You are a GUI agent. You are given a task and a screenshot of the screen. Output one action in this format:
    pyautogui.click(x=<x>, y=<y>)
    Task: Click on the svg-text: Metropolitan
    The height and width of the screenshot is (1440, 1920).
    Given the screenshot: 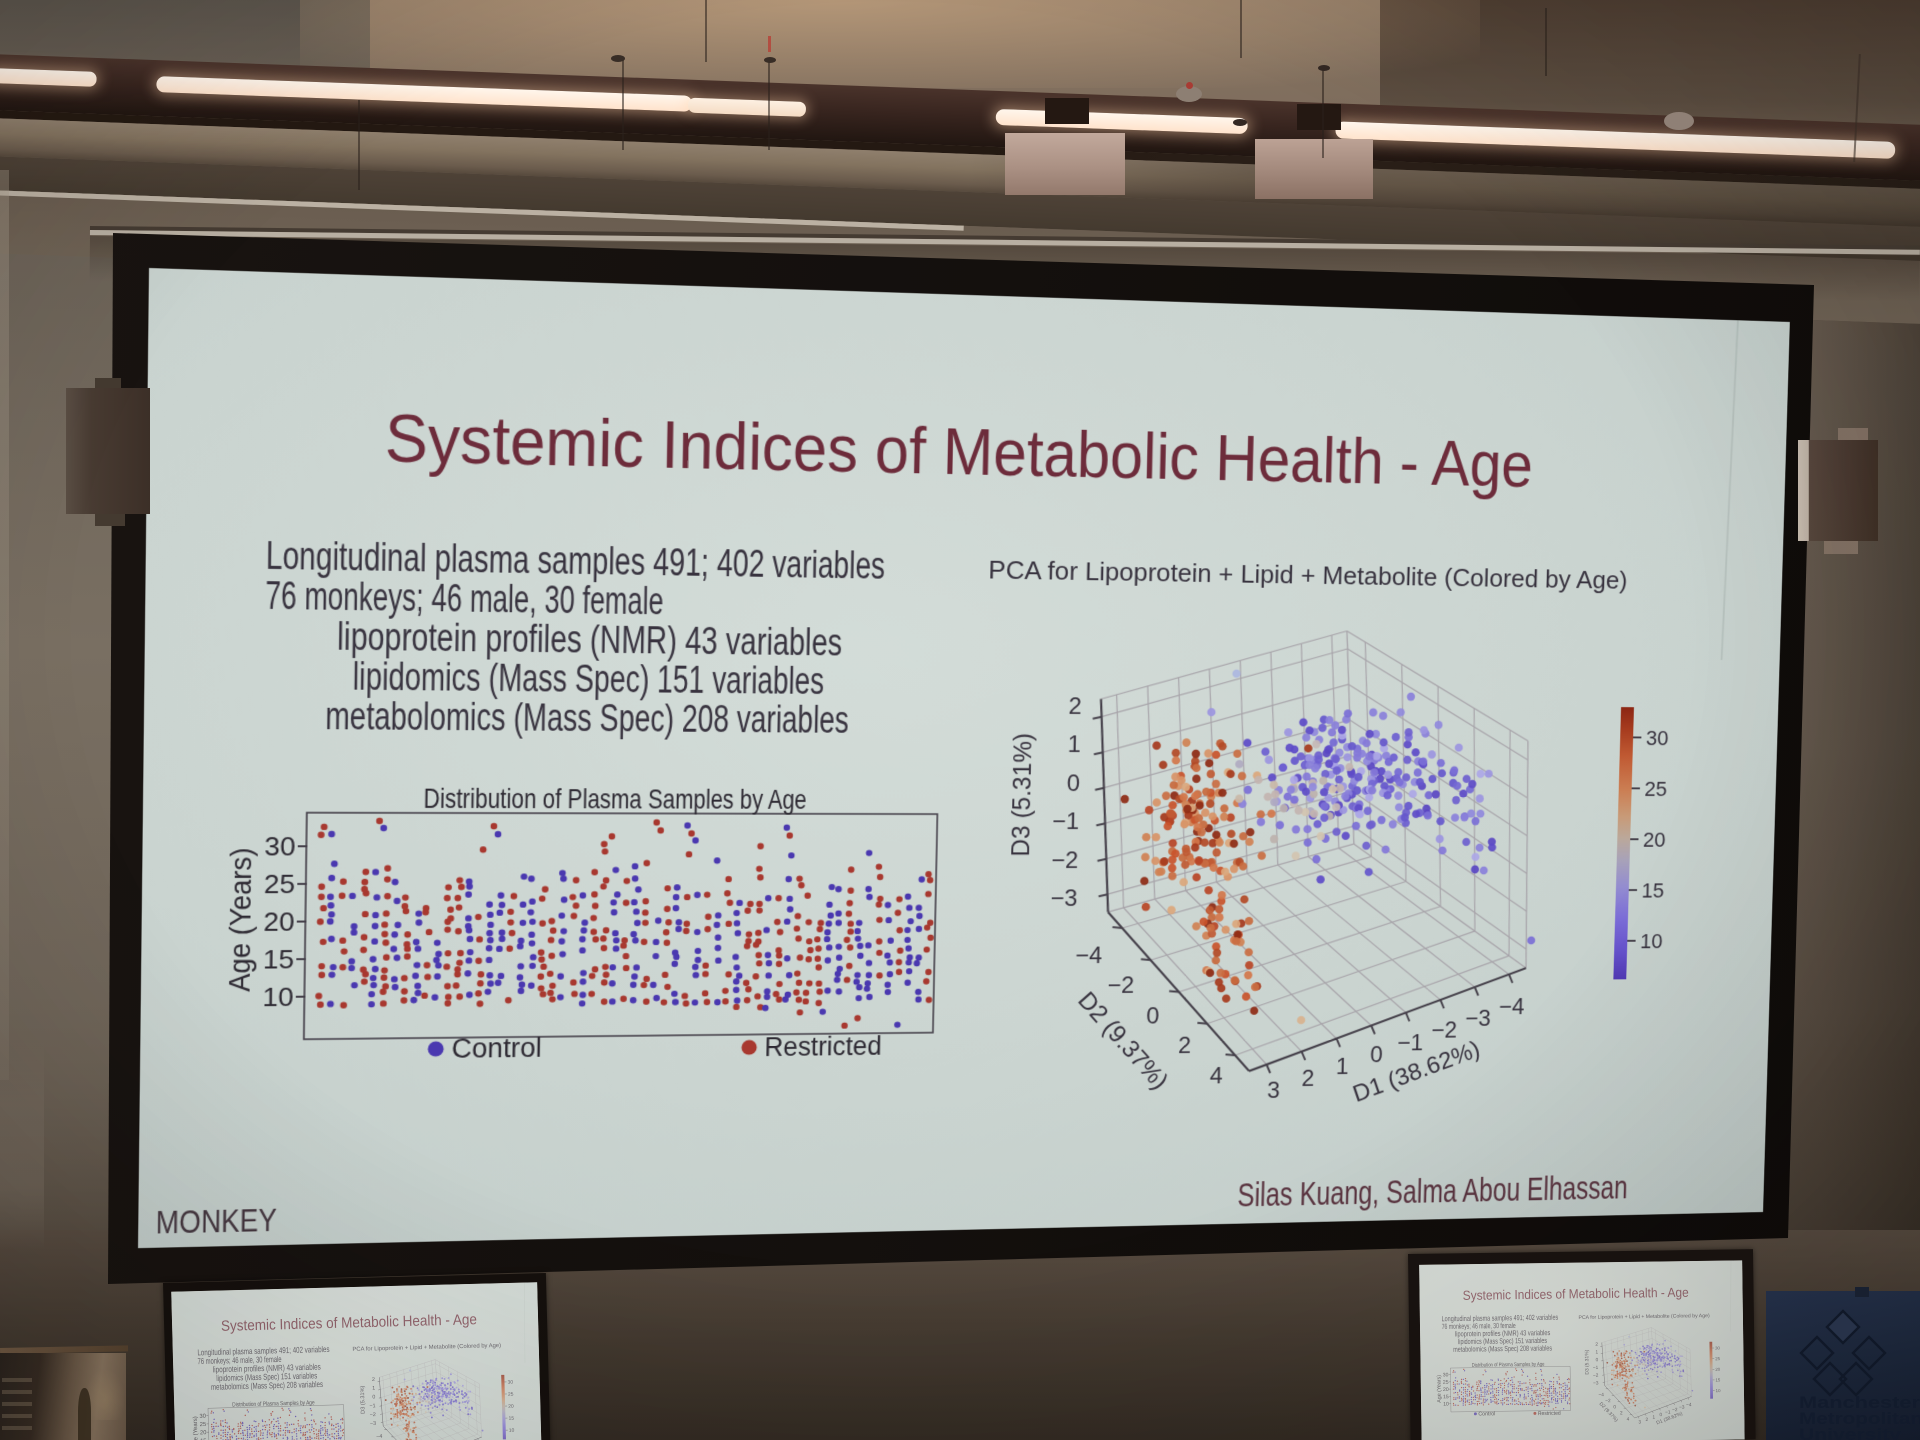 What is the action you would take?
    pyautogui.click(x=1859, y=1418)
    